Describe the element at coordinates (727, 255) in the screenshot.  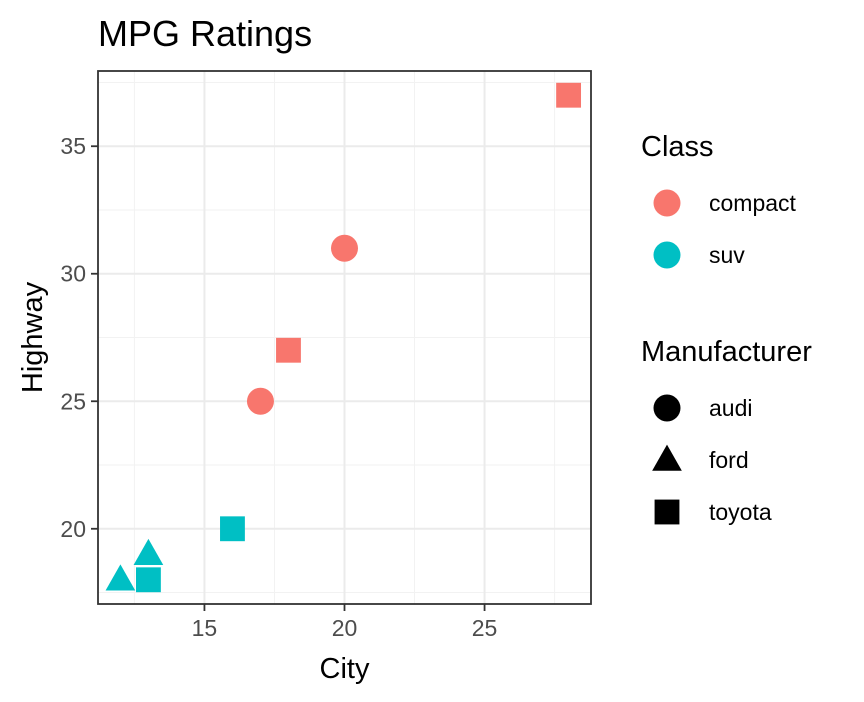
I see `legend-label-suv: suv` at that location.